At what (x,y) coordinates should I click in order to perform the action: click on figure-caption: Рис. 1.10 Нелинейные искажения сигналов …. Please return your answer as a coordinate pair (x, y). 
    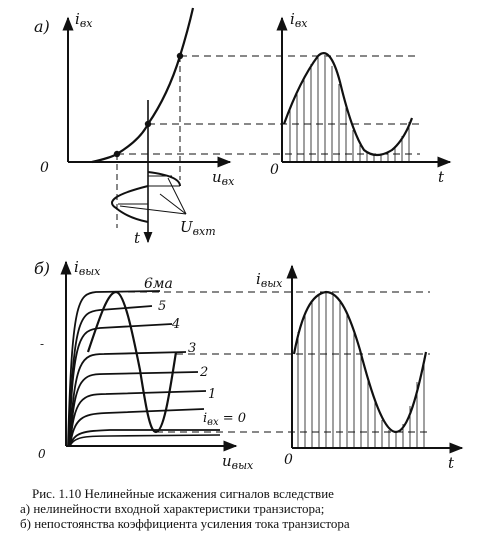
    Looking at the image, I should click on (247, 508).